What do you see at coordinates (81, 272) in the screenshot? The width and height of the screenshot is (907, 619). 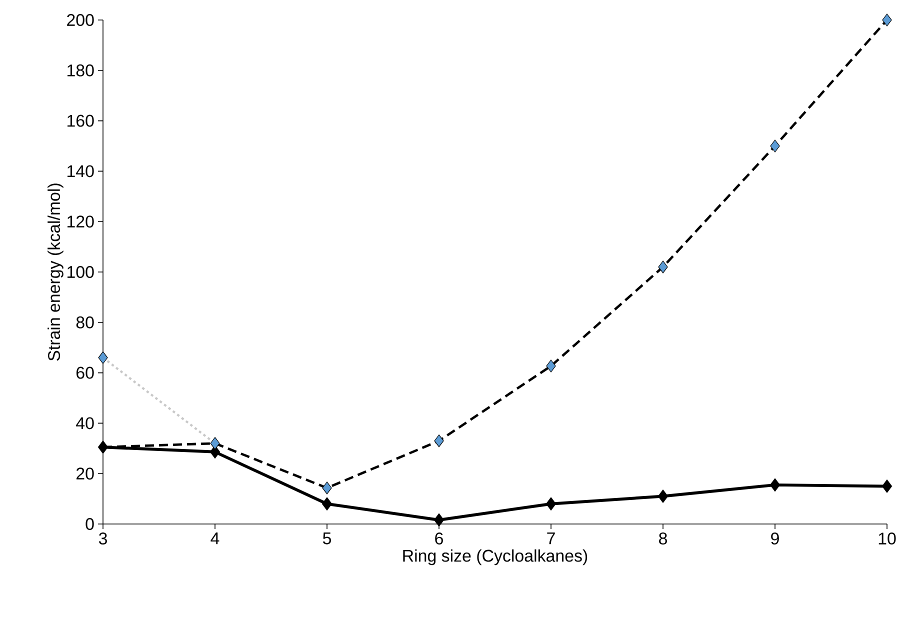 I see `y-tick-label: 100` at bounding box center [81, 272].